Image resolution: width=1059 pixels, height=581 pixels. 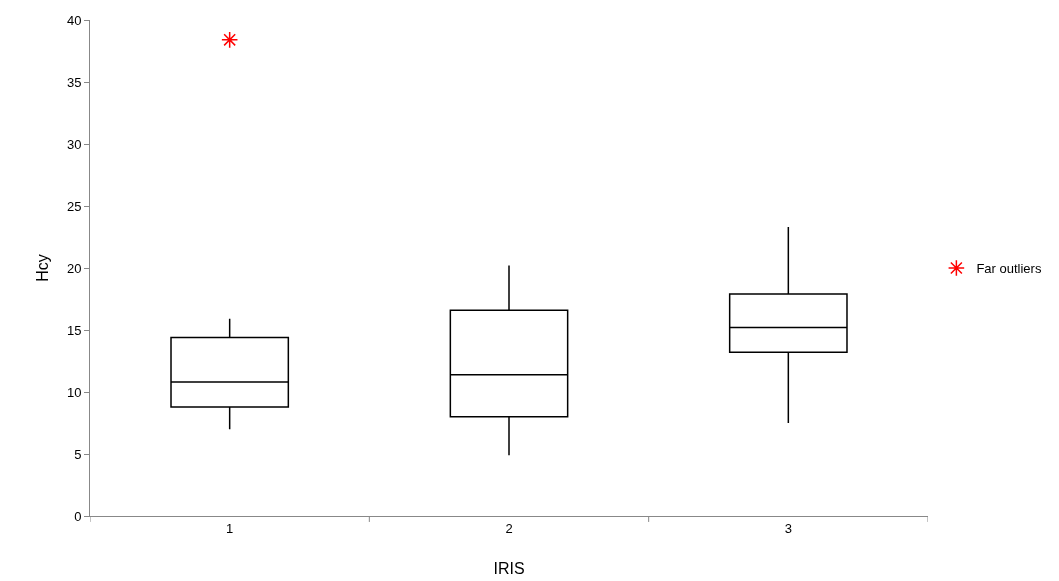 I want to click on x-tick-label: 3, so click(x=788, y=528).